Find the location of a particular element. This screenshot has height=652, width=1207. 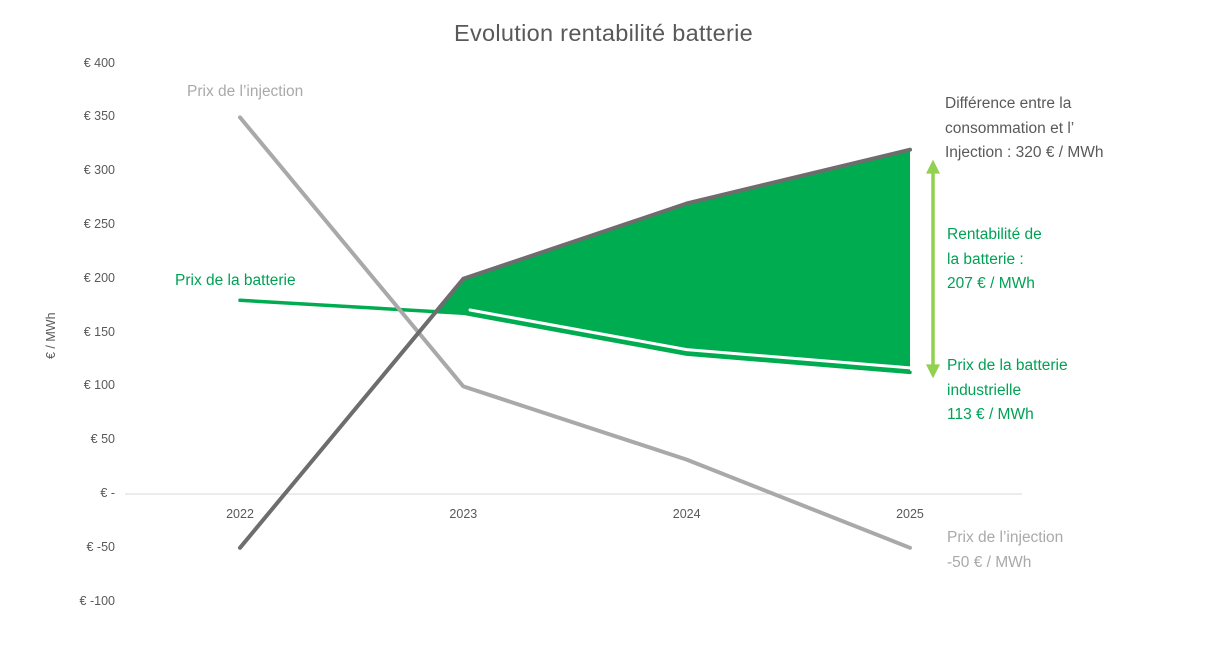

batterie-line-label: Prix de la batterie is located at coordinates (235, 280).